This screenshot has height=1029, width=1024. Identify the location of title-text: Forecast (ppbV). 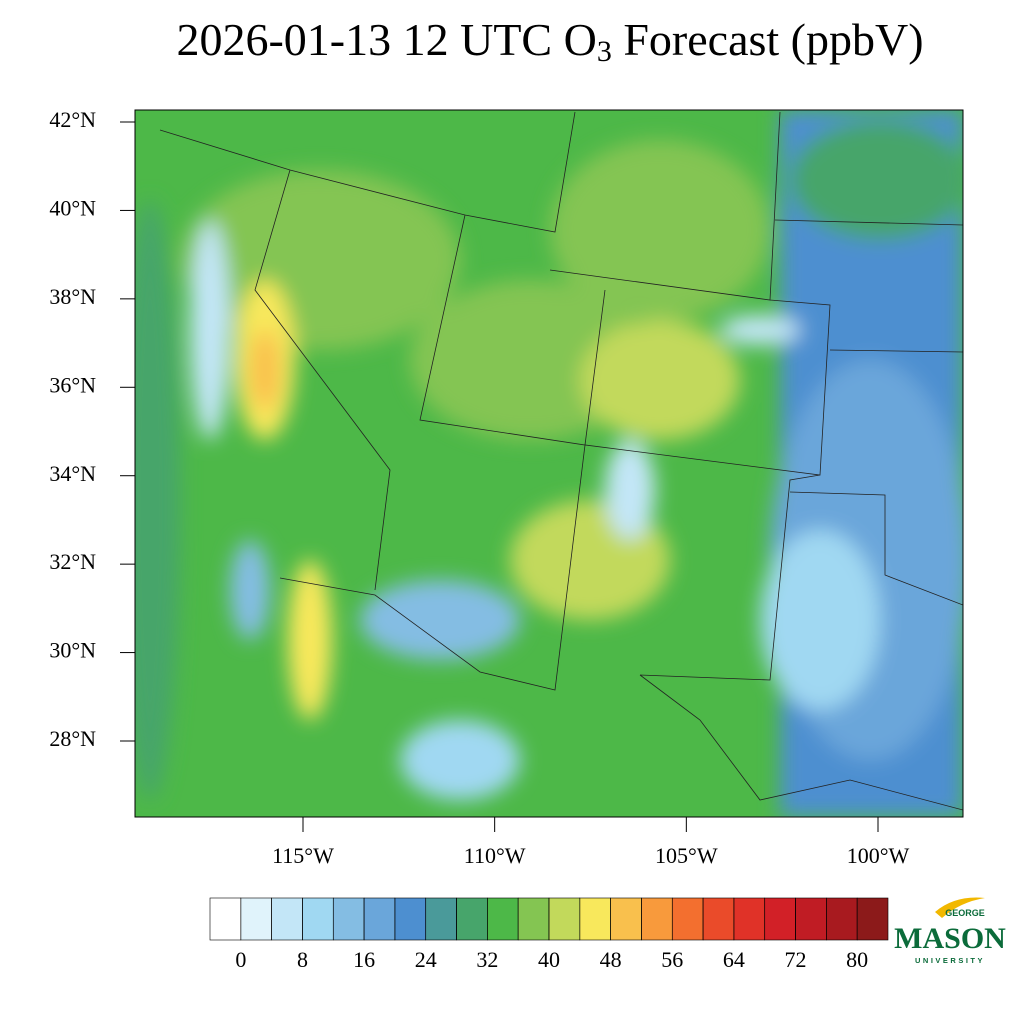
(768, 39).